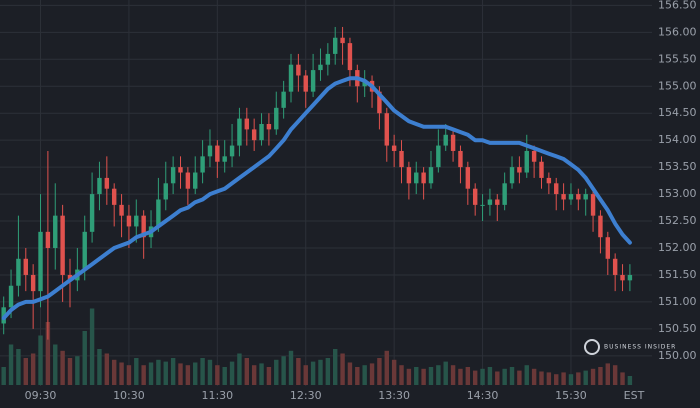 Image resolution: width=700 pixels, height=408 pixels. What do you see at coordinates (677, 31) in the screenshot?
I see `y-tick-label: 156.00` at bounding box center [677, 31].